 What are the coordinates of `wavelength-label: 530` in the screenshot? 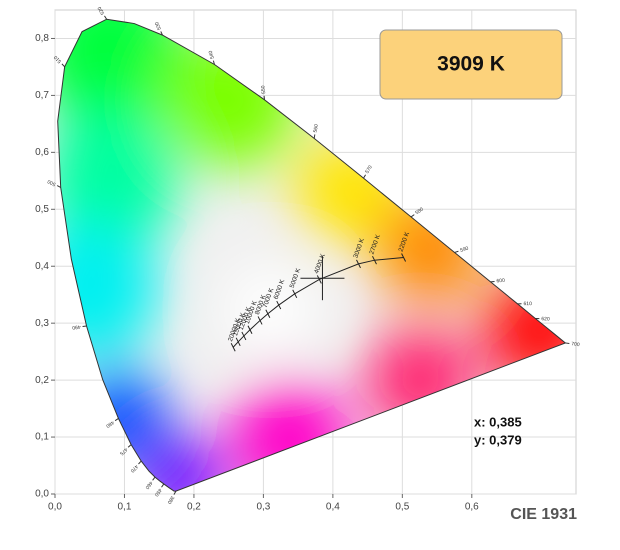 It's located at (158, 25).